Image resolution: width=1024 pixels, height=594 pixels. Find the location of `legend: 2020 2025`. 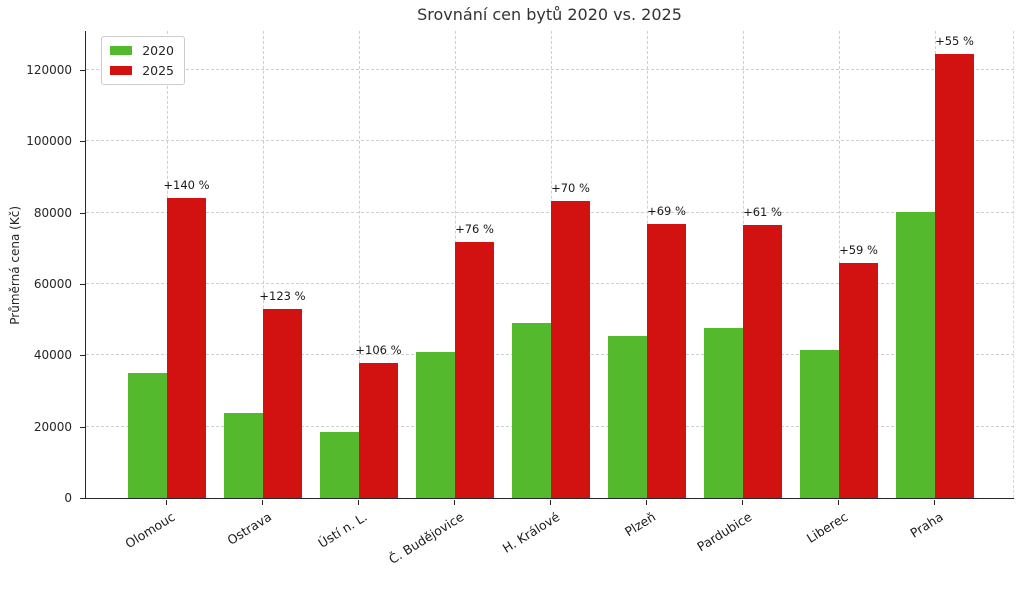

legend: 2020 2025 is located at coordinates (143, 60).